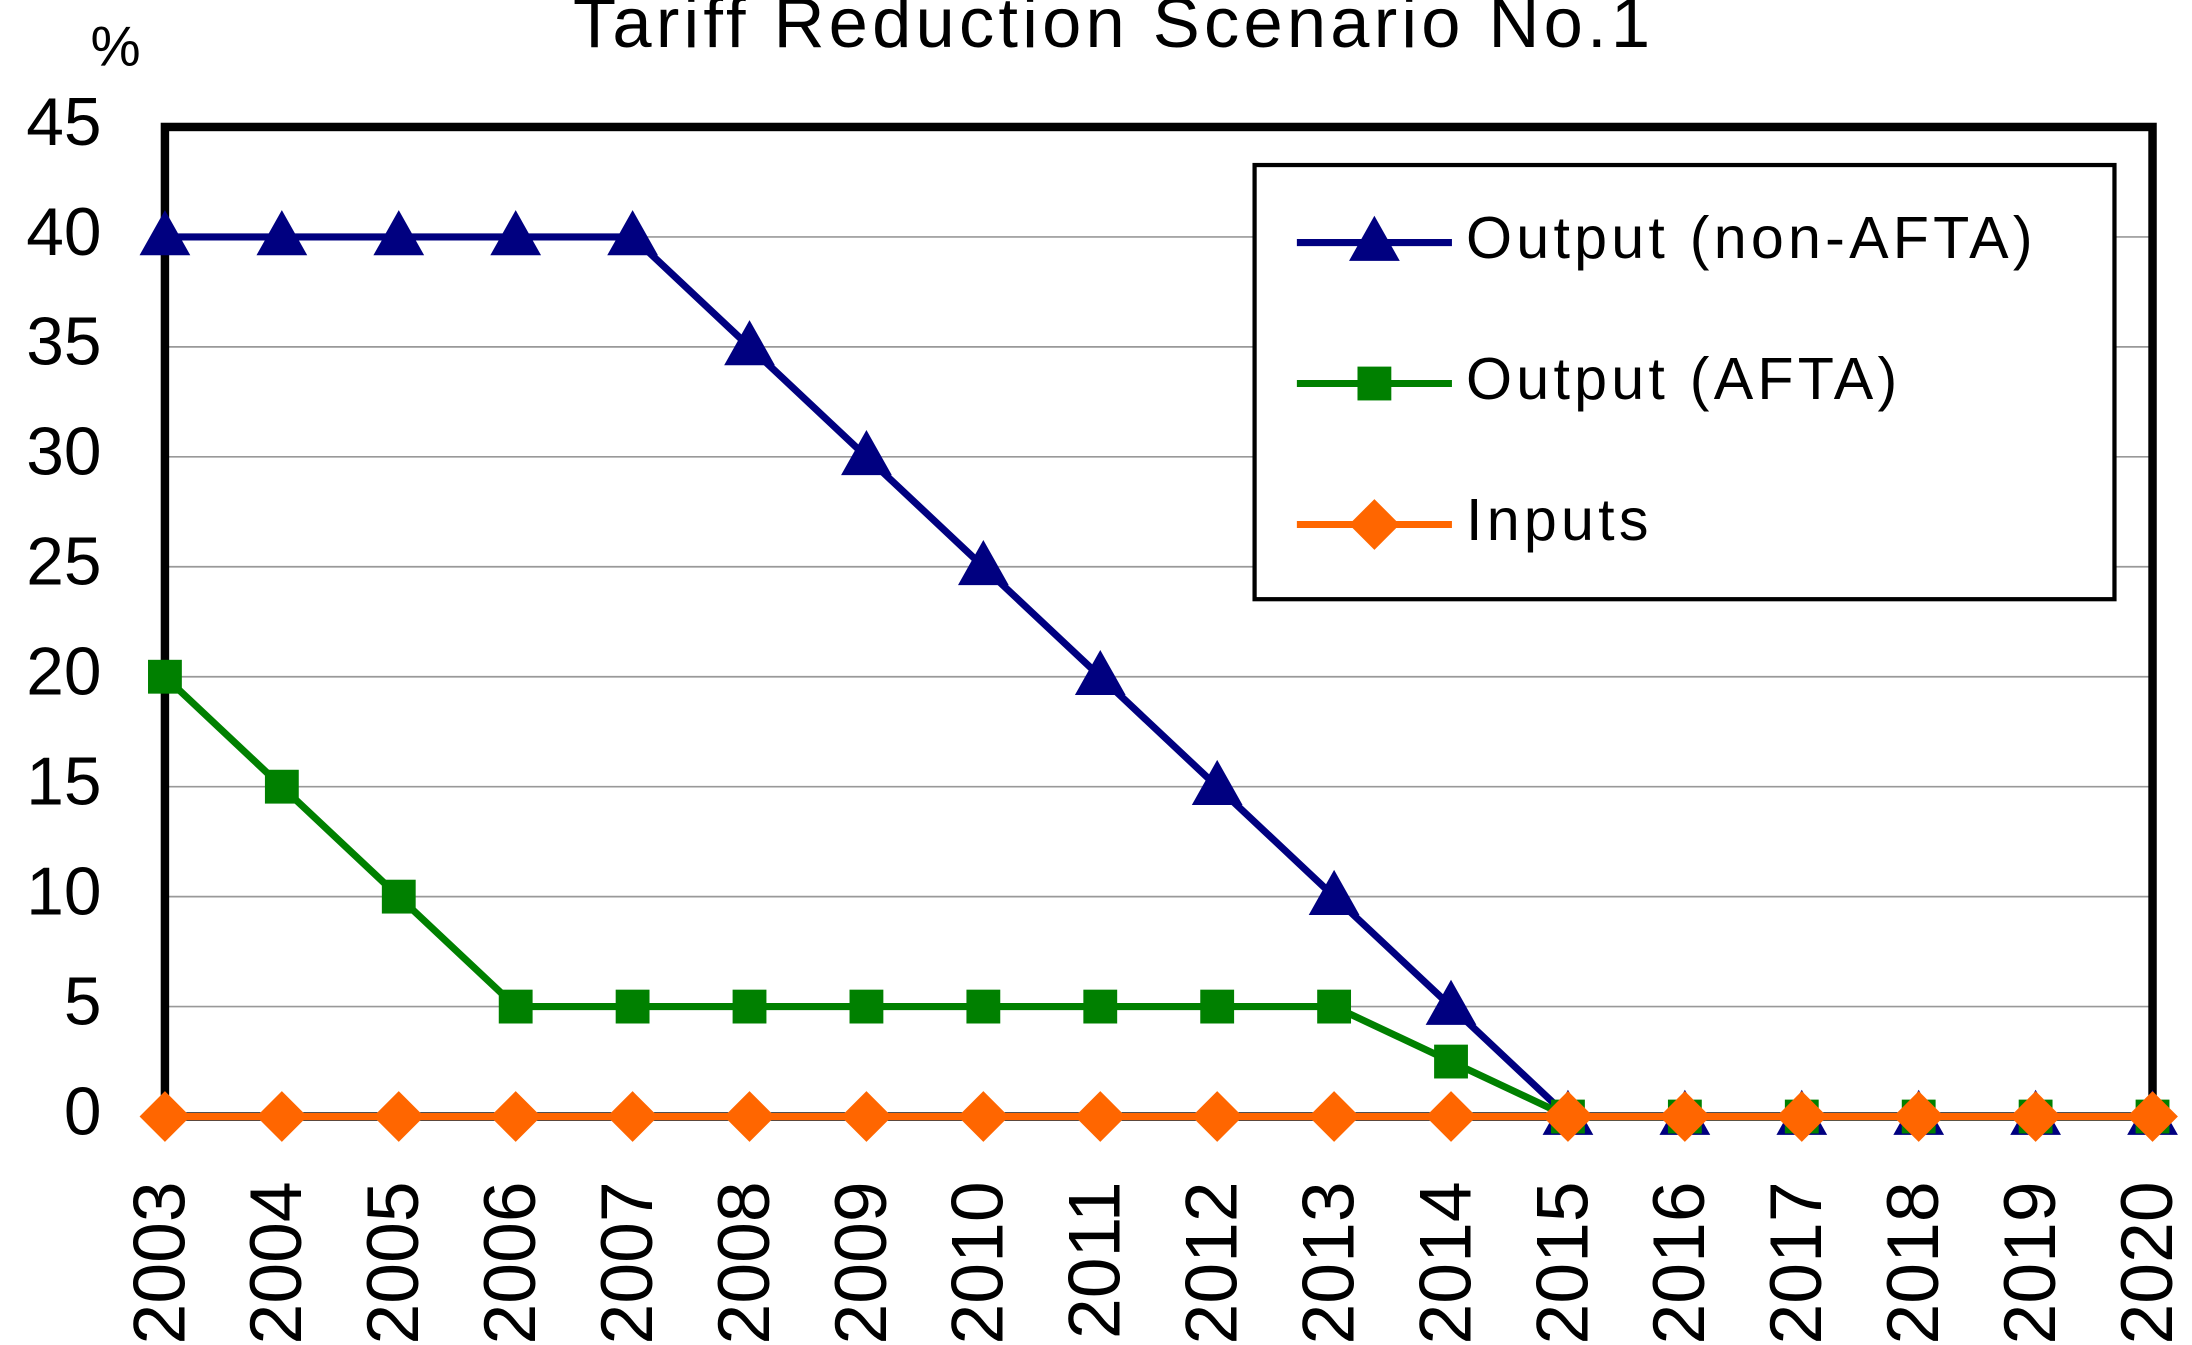 The image size is (2192, 1345). What do you see at coordinates (63, 782) in the screenshot?
I see `y-tick-label: 15` at bounding box center [63, 782].